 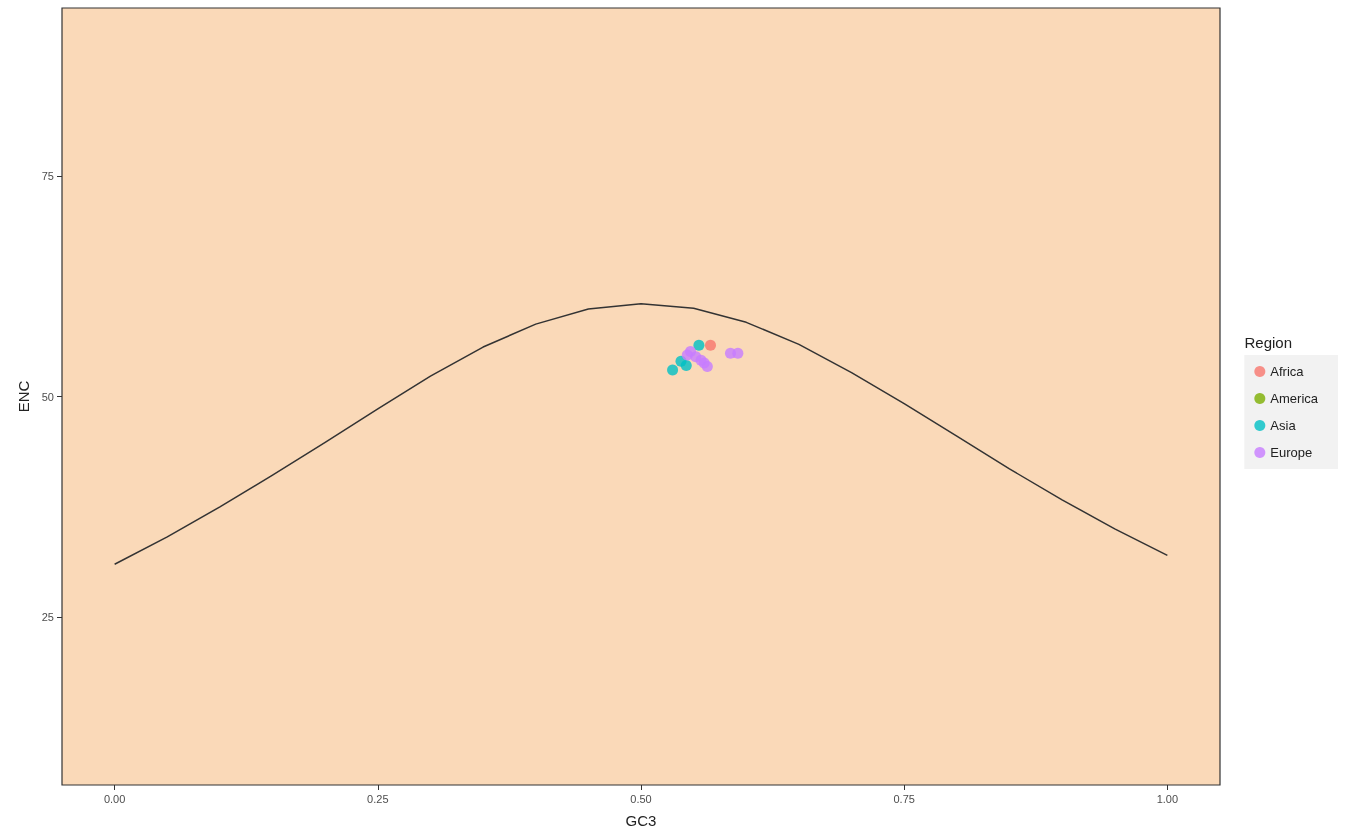 What do you see at coordinates (47, 396) in the screenshot?
I see `y-tick-label: 50` at bounding box center [47, 396].